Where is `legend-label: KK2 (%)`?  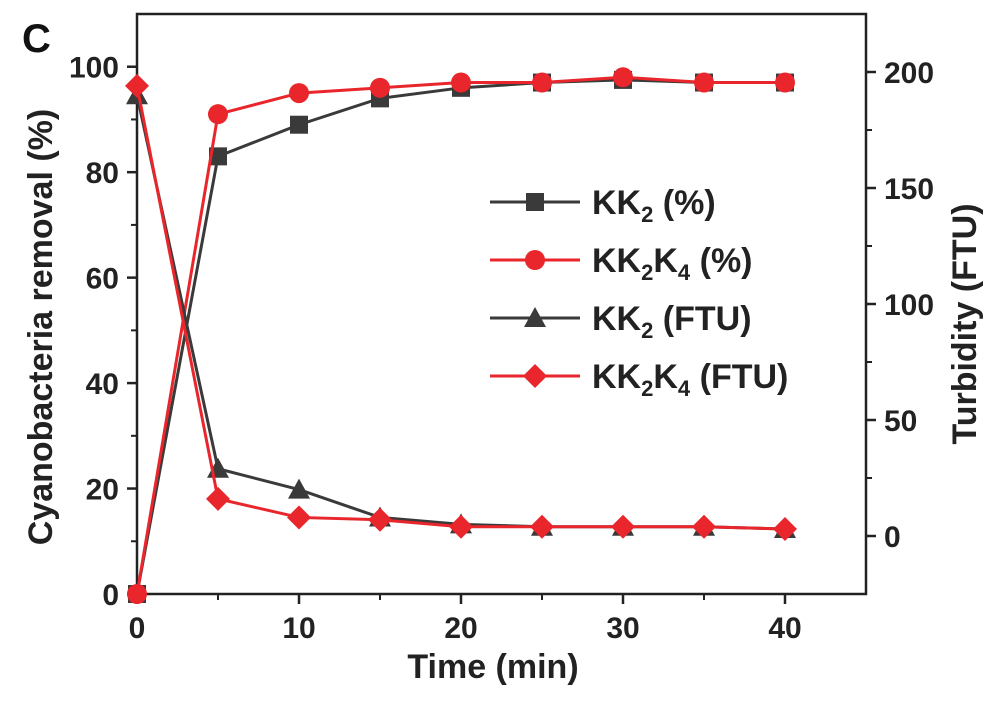 legend-label: KK2 (%) is located at coordinates (654, 205).